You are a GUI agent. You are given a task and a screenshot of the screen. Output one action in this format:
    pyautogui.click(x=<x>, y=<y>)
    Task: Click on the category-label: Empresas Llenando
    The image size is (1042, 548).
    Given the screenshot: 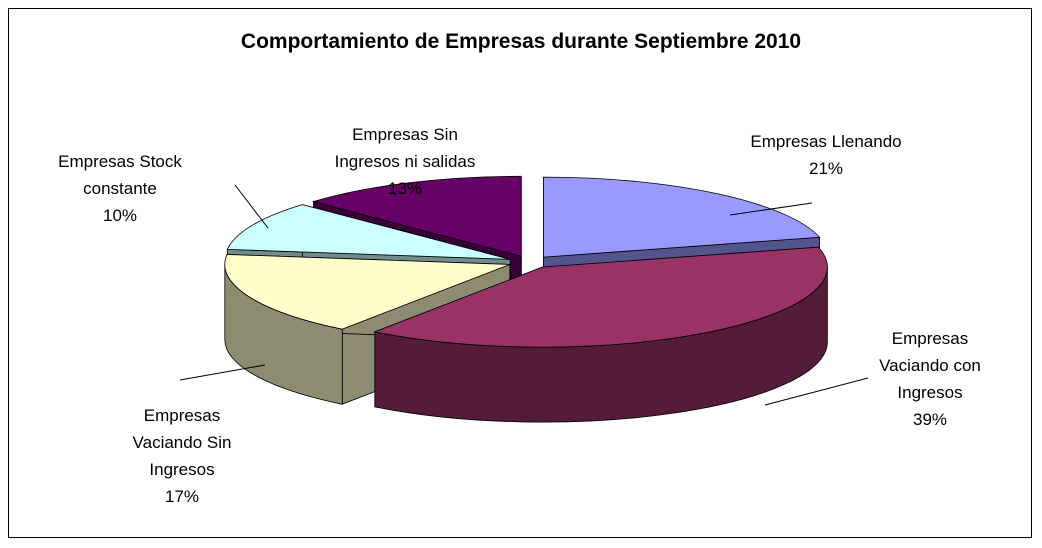 What is the action you would take?
    pyautogui.click(x=826, y=141)
    